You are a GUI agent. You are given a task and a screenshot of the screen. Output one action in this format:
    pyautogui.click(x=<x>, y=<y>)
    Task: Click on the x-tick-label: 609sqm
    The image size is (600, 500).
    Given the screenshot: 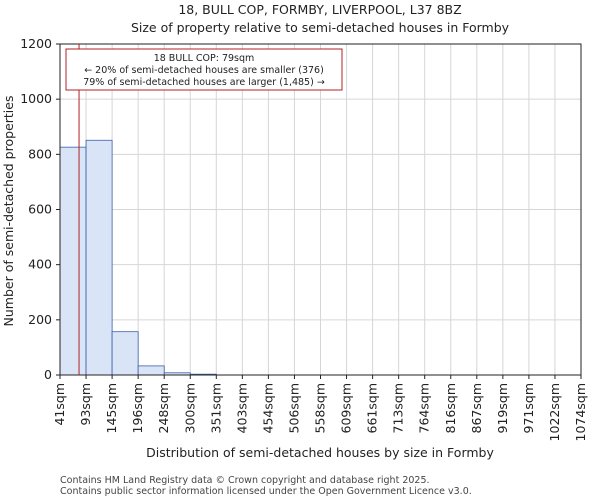 What is the action you would take?
    pyautogui.click(x=346, y=408)
    